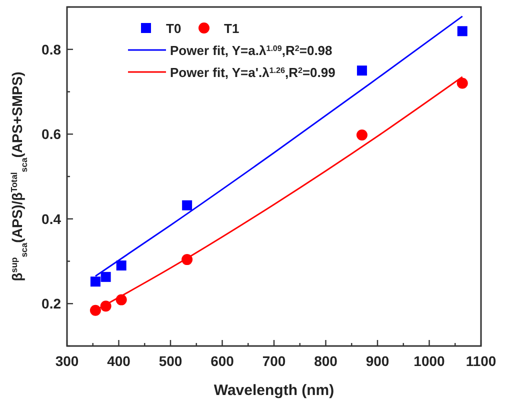 Image resolution: width=514 pixels, height=402 pixels. I want to click on x-tick-label: 800, so click(326, 361).